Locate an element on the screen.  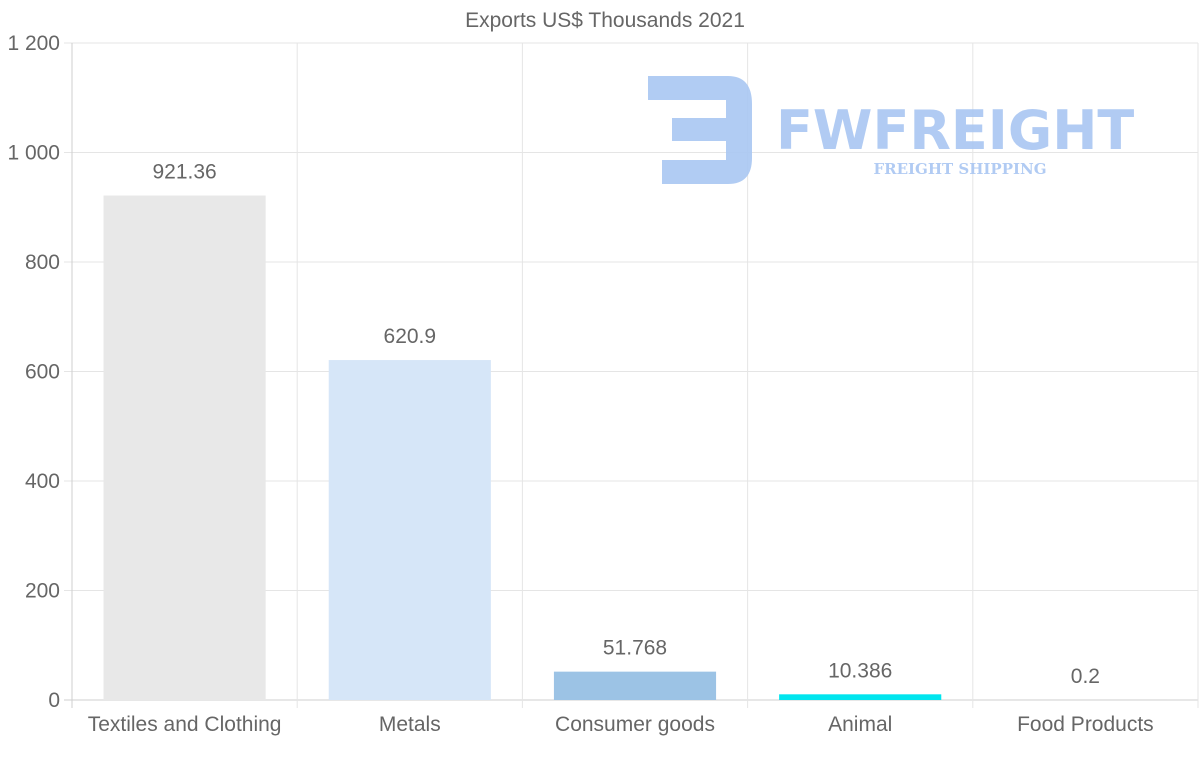
chart-title: Exports US$ Thousands 2021 is located at coordinates (605, 20).